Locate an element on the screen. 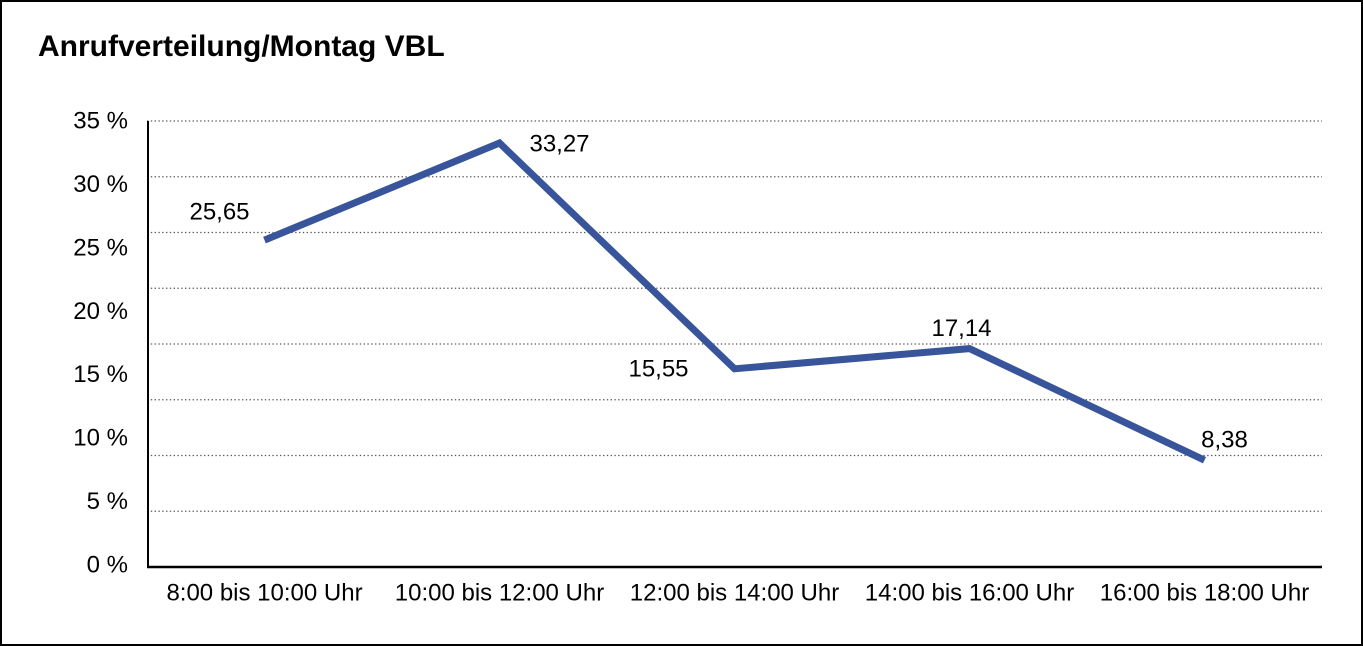 The image size is (1363, 646). y-axis-label: 35 % is located at coordinates (100, 121).